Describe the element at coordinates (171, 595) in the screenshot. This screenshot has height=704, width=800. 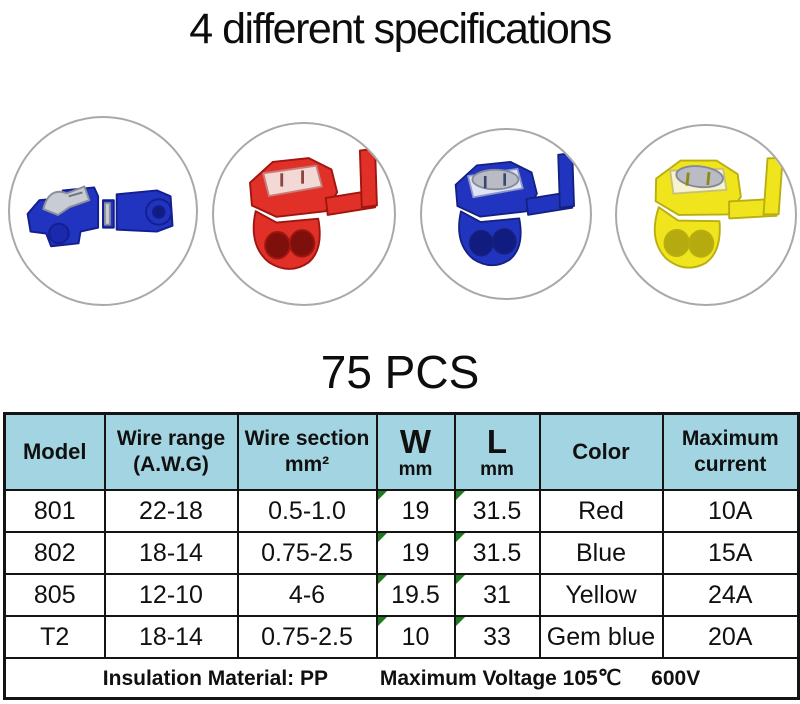
I see `cell-wire-range: 12-10` at that location.